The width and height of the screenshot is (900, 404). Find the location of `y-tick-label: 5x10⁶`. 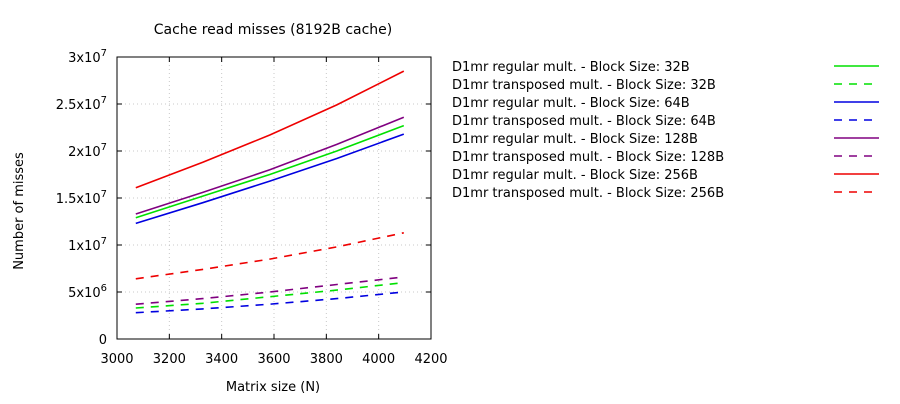

y-tick-label: 5x10⁶ is located at coordinates (87, 292).